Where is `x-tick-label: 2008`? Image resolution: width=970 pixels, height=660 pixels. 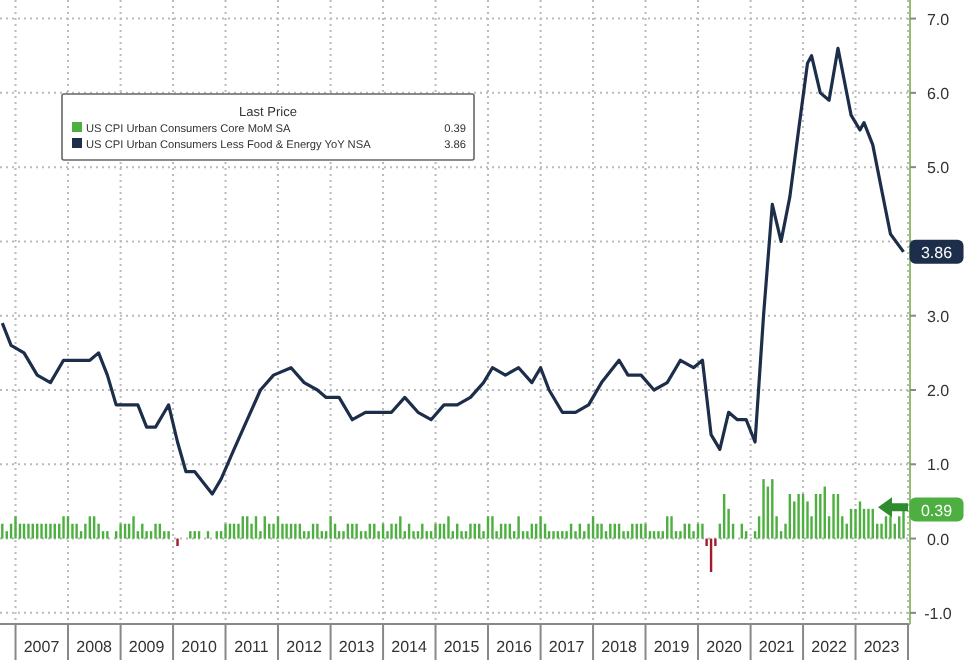
x-tick-label: 2008 is located at coordinates (95, 647).